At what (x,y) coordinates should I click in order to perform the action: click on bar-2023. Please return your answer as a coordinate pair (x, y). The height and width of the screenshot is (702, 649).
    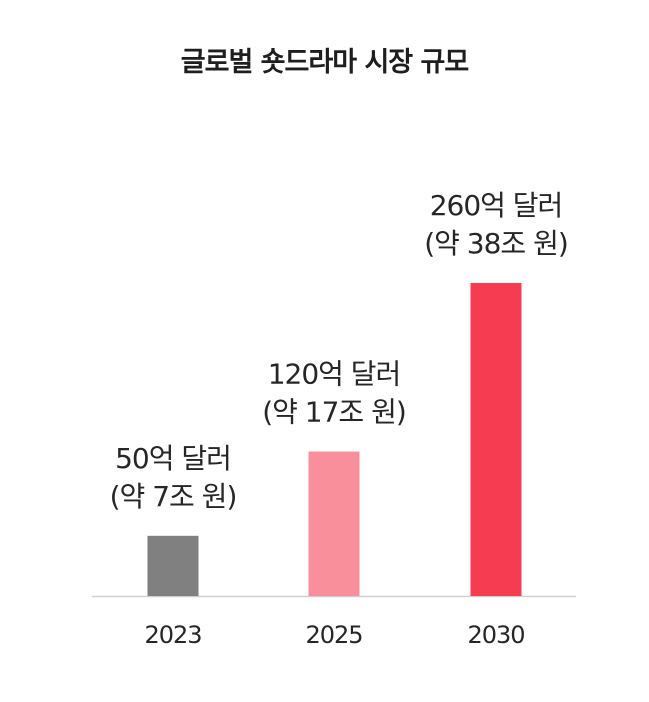
    Looking at the image, I should click on (173, 565).